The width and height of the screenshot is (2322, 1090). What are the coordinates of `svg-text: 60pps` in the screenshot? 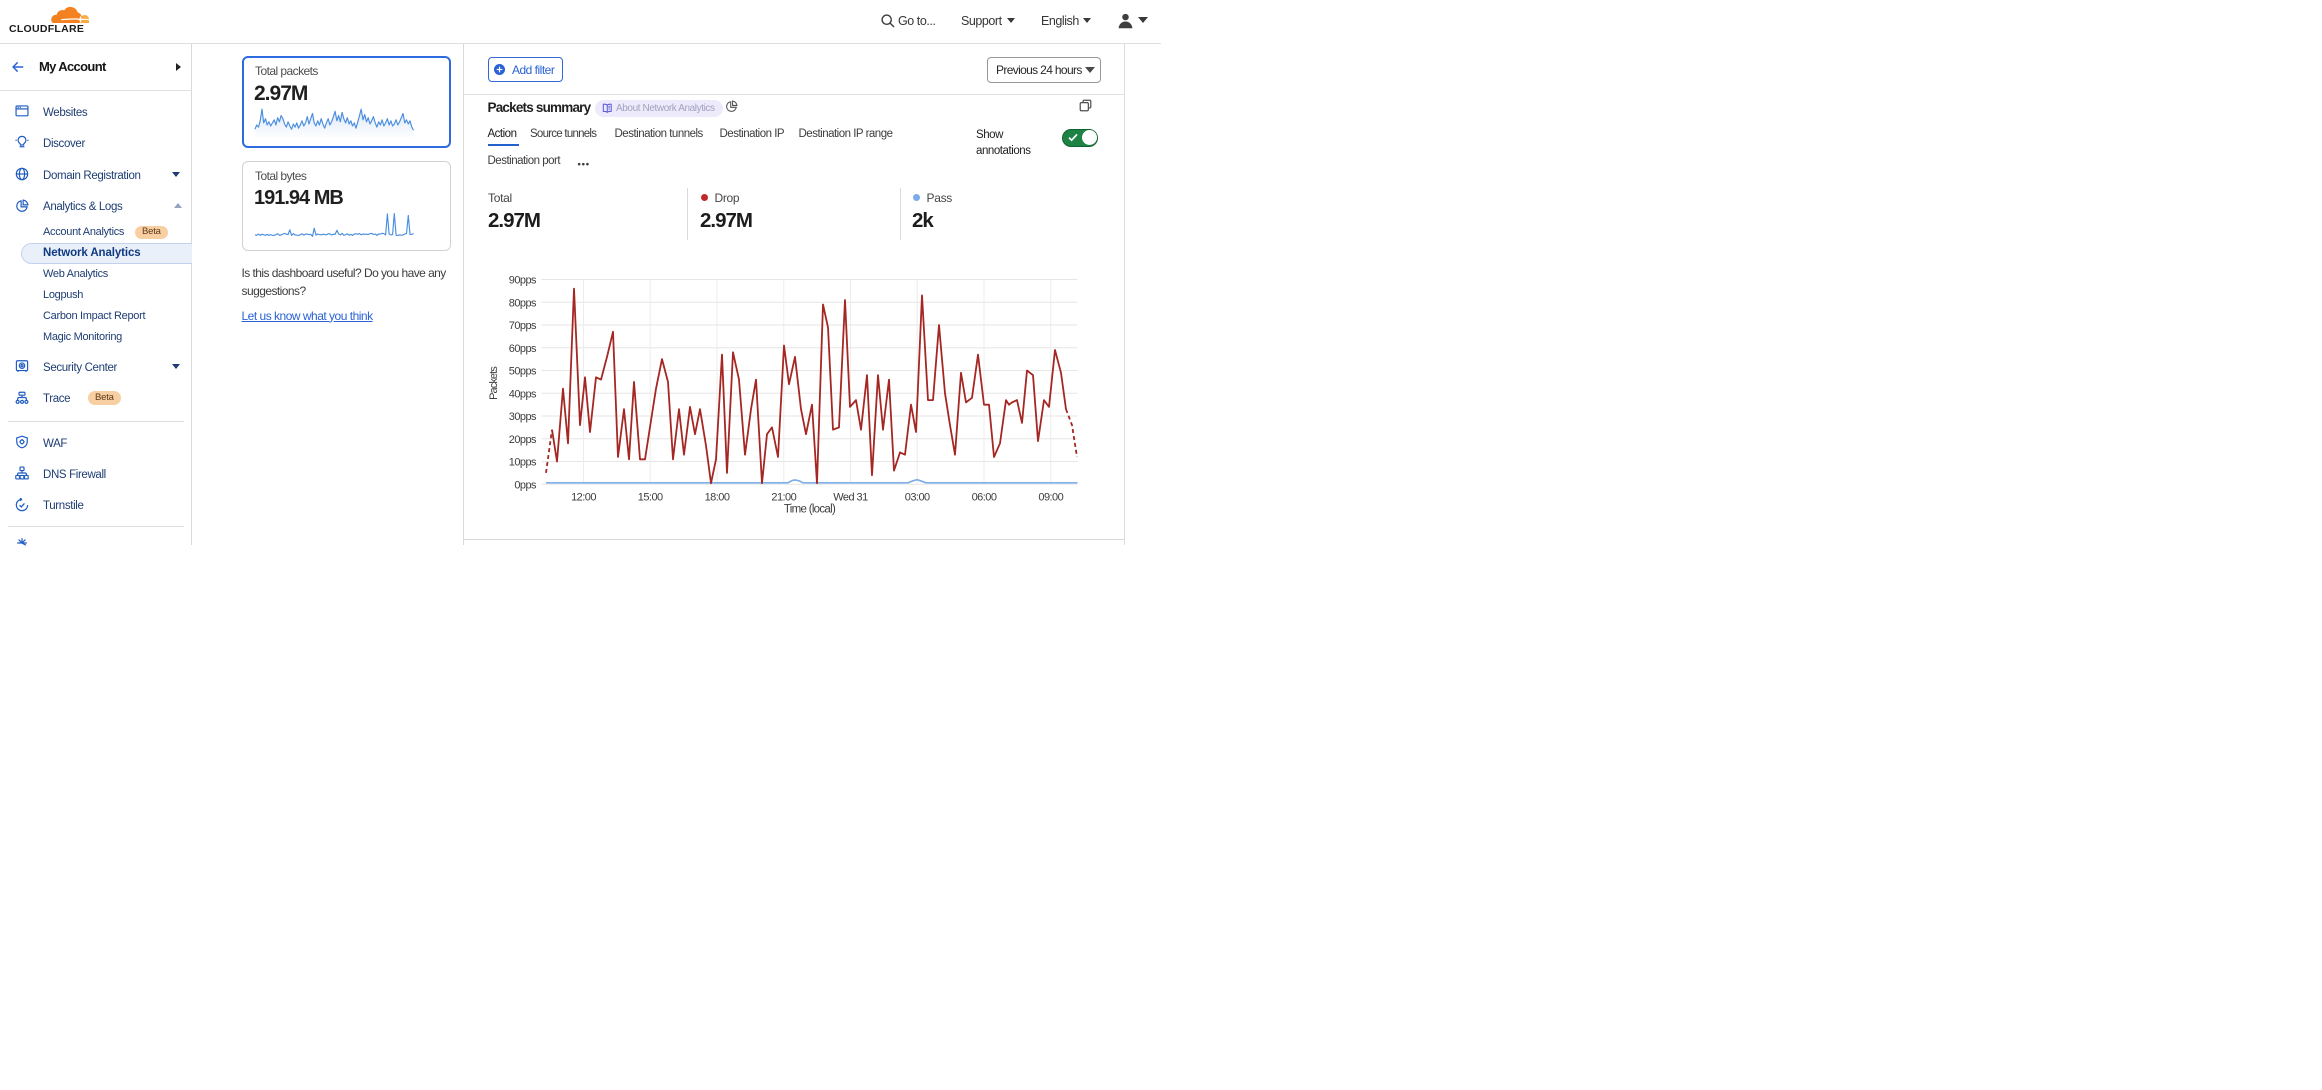 It's located at (523, 349).